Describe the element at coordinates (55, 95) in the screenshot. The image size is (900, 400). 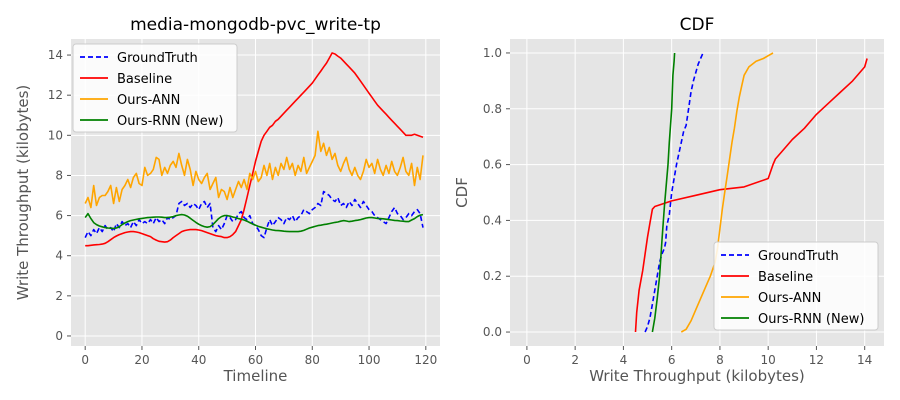
I see `y-tick-label: 12` at that location.